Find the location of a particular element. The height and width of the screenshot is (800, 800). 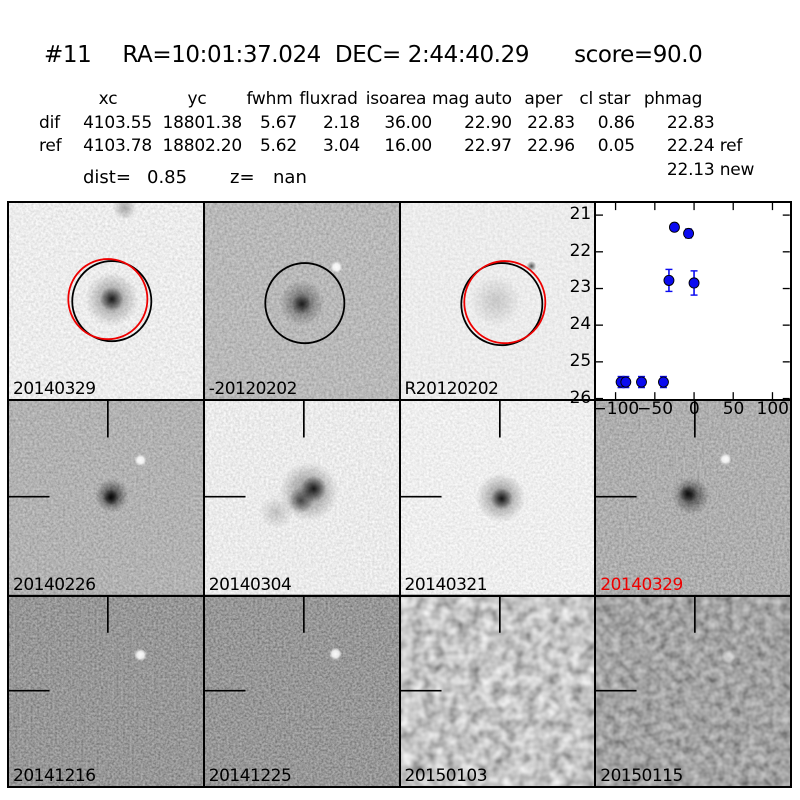

y-tick-label: 21 is located at coordinates (580, 214).